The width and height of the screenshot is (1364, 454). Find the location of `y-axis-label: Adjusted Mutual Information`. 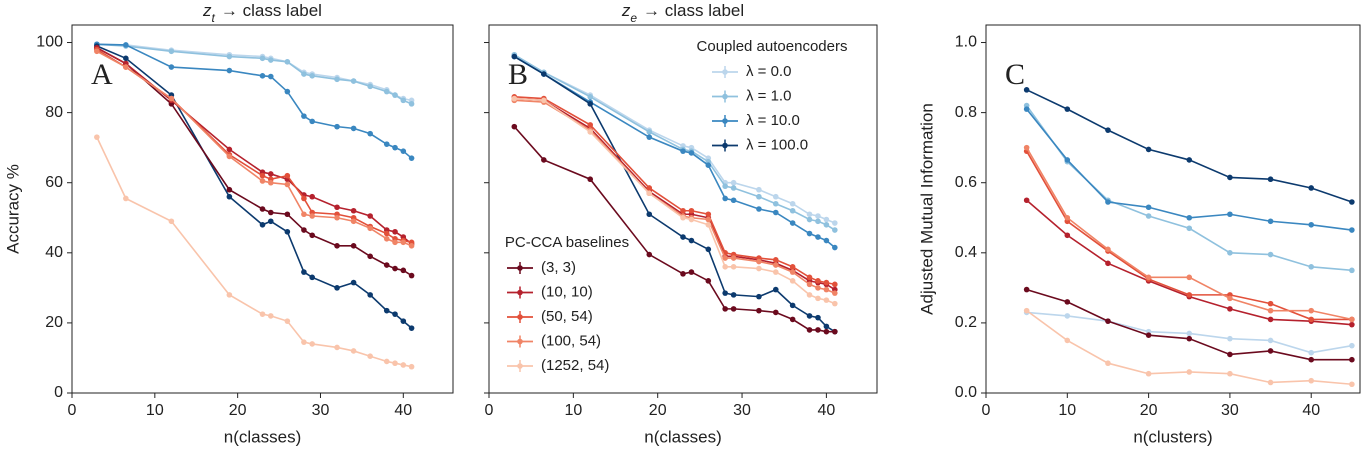

y-axis-label: Adjusted Mutual Information is located at coordinates (926, 209).